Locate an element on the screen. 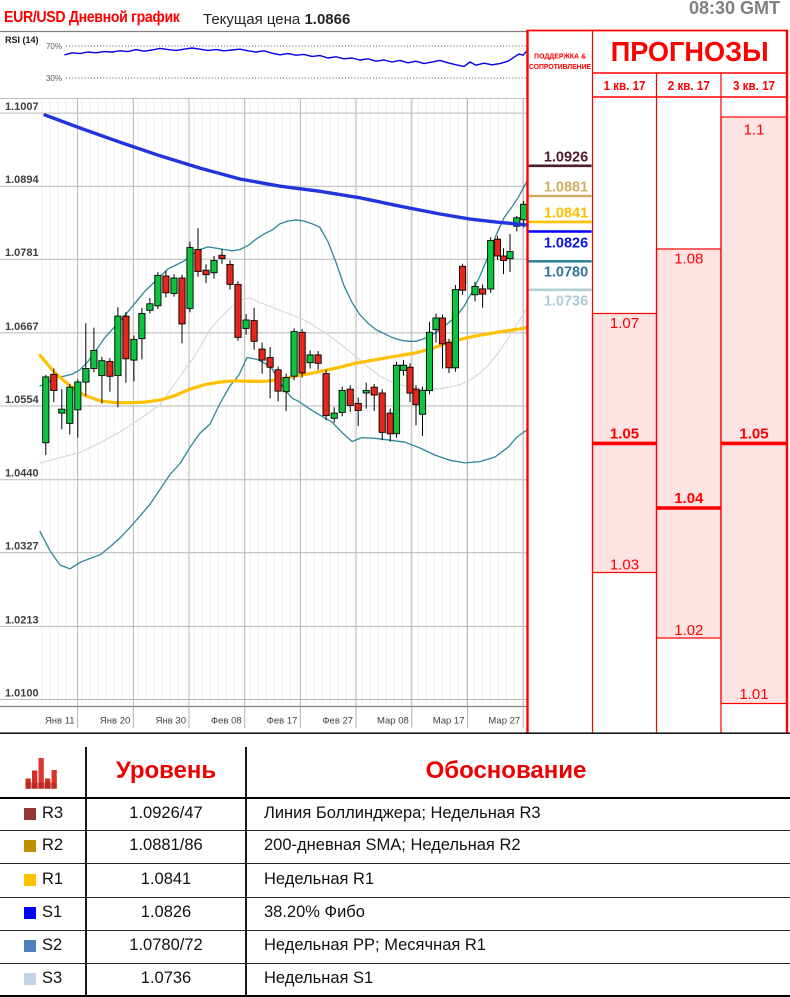  svg-text: СОПРОТИВЛЕНИЕ is located at coordinates (560, 66).